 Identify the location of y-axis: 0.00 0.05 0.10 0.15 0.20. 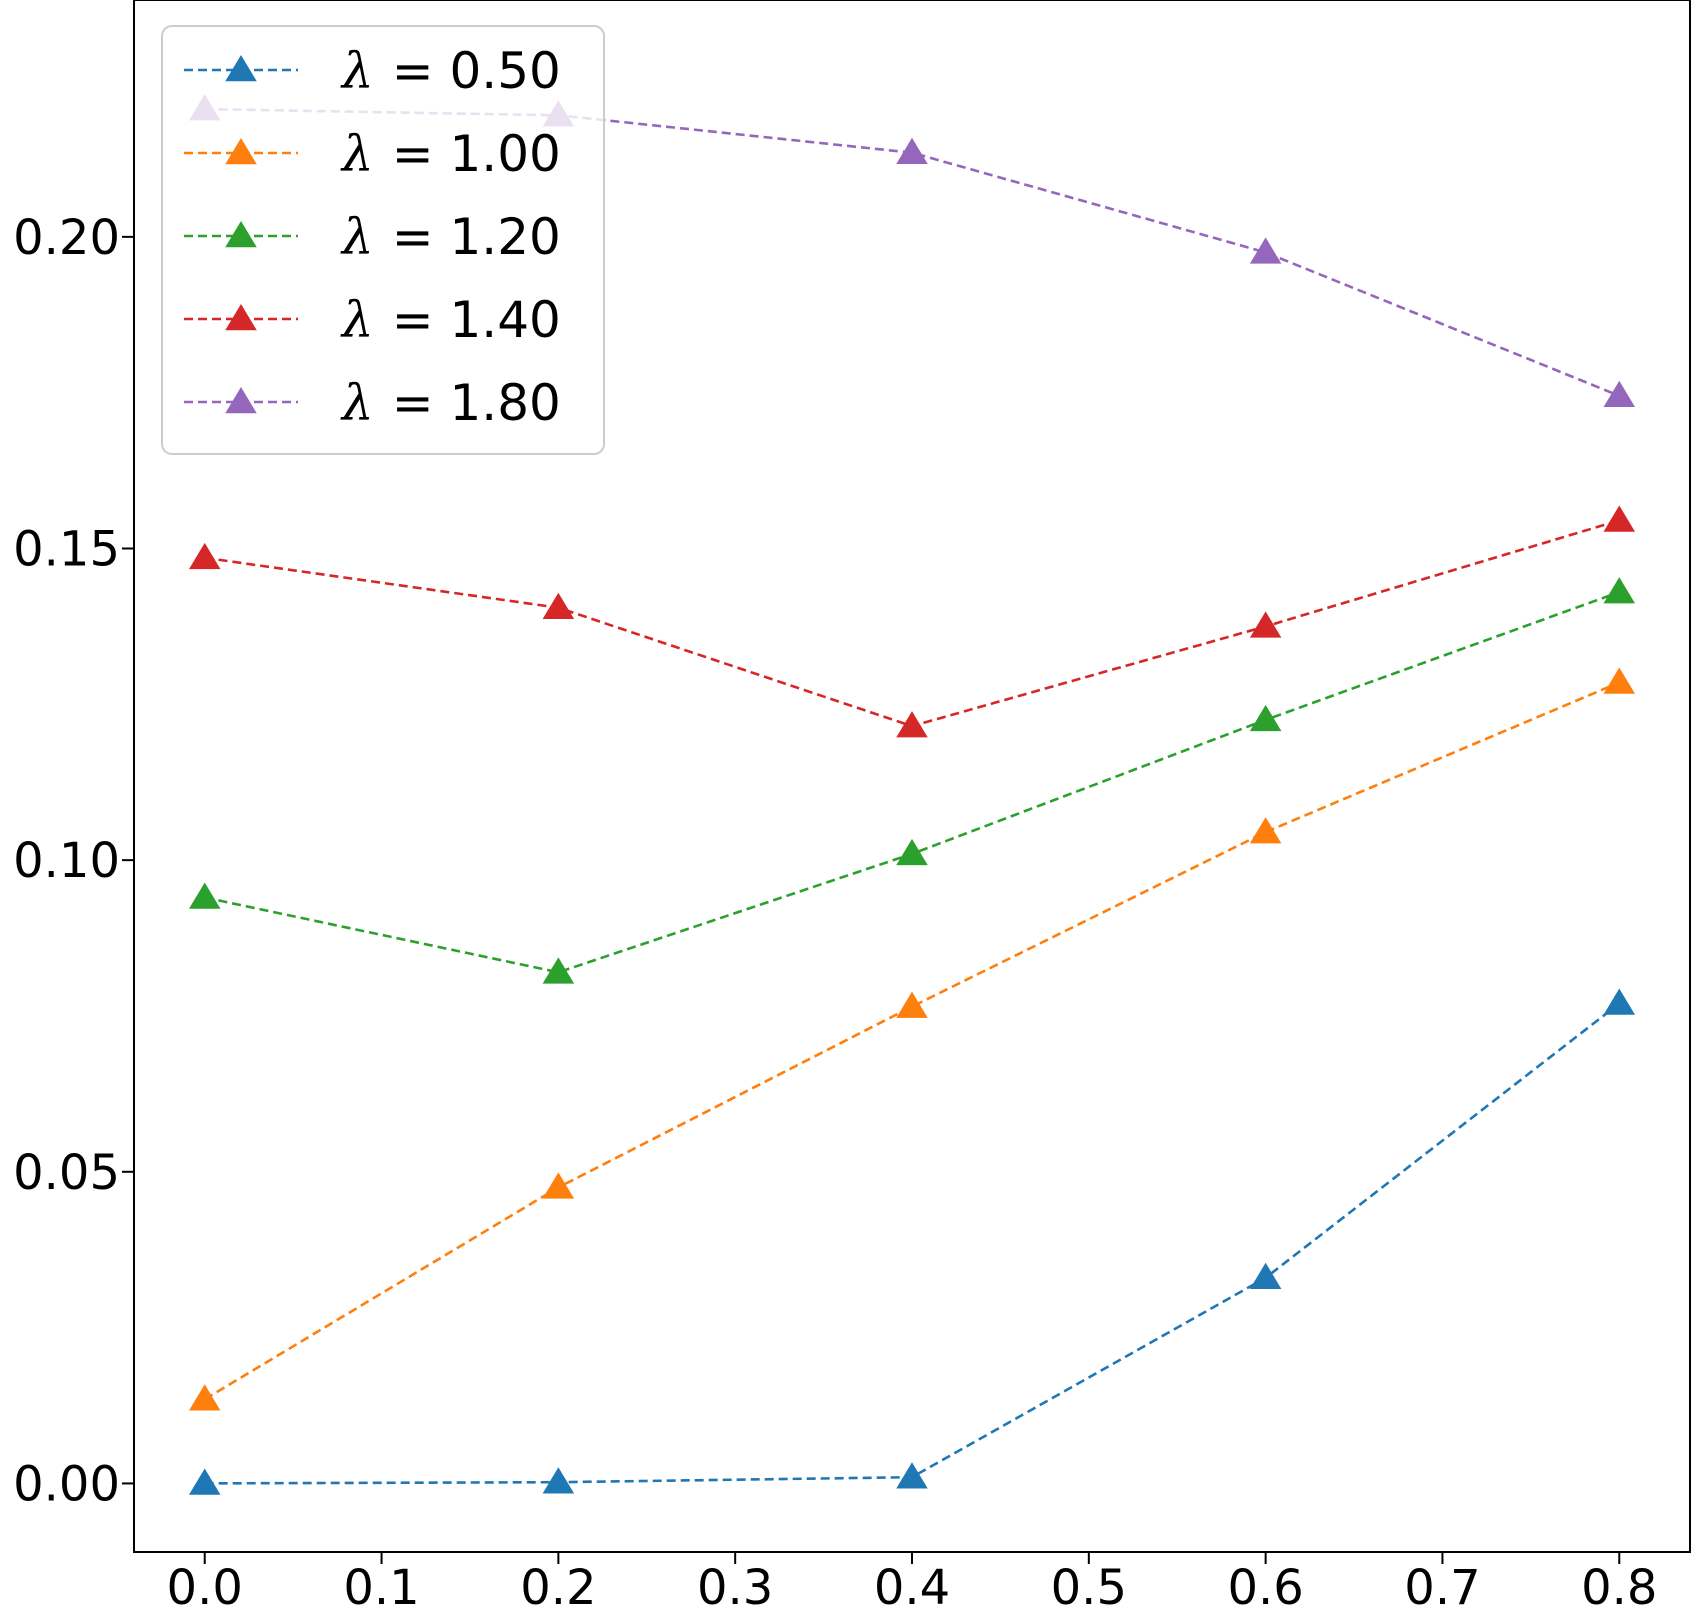
(73, 861).